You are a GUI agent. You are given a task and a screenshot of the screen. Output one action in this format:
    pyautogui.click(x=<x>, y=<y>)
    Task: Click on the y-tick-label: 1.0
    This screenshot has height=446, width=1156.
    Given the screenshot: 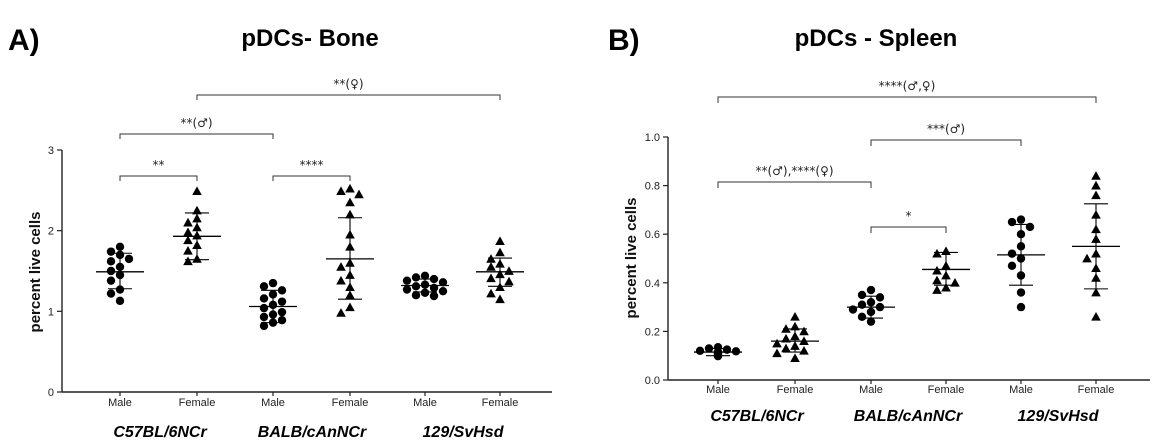 What is the action you would take?
    pyautogui.click(x=652, y=138)
    